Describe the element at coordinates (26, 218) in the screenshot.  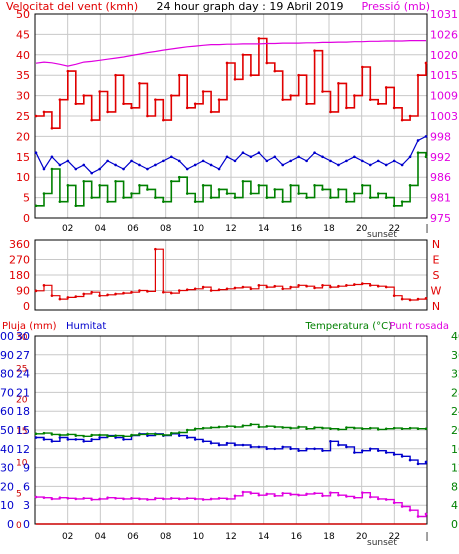
I see `speed-tick-label: 0` at that location.